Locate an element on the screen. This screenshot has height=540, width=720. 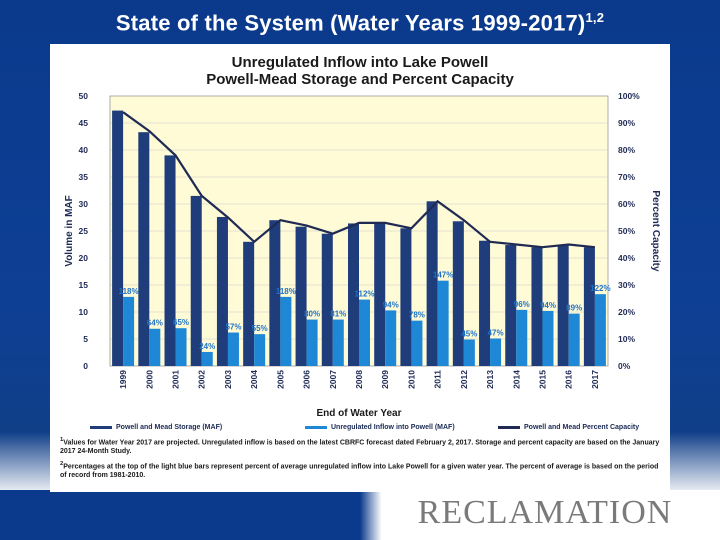
x-tick-label: 2006 is located at coordinates (307, 379).